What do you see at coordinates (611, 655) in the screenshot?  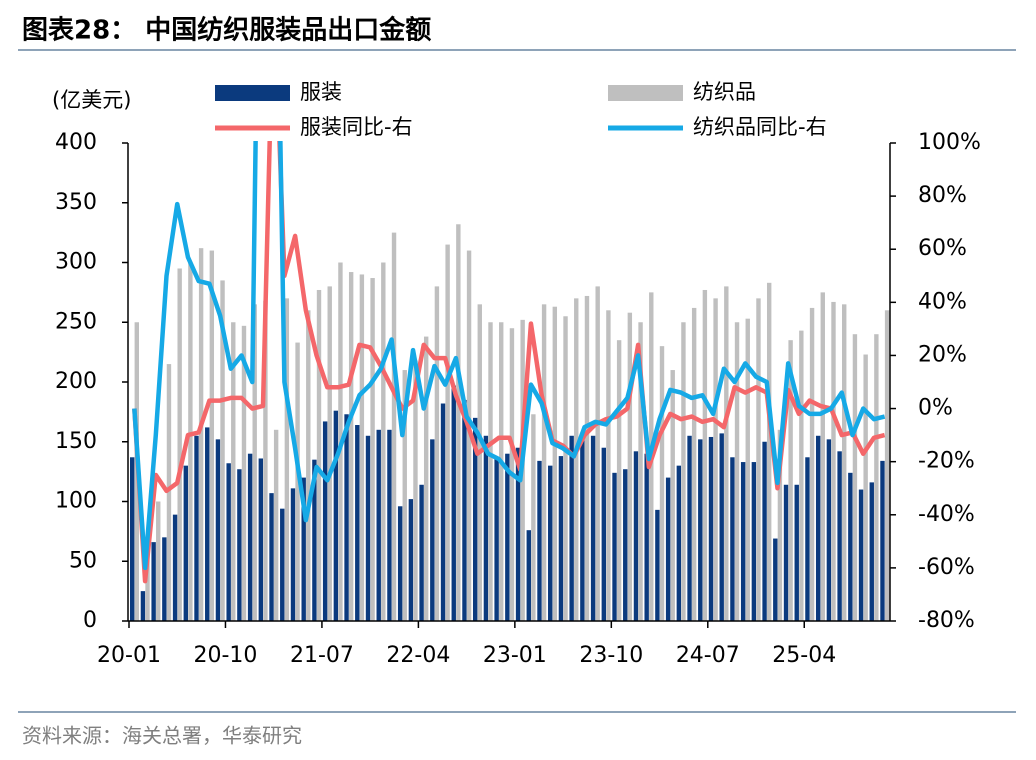 I see `x-tick-label: 23-10` at bounding box center [611, 655].